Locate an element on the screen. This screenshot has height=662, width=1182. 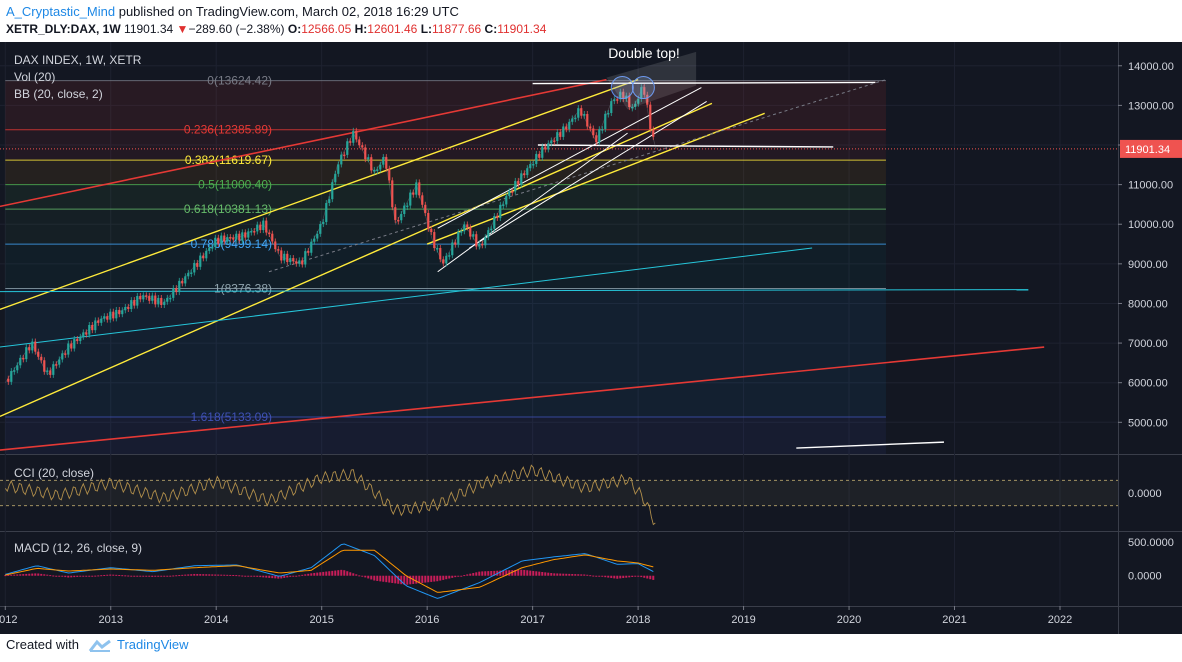
cci-pane is located at coordinates (559, 493).